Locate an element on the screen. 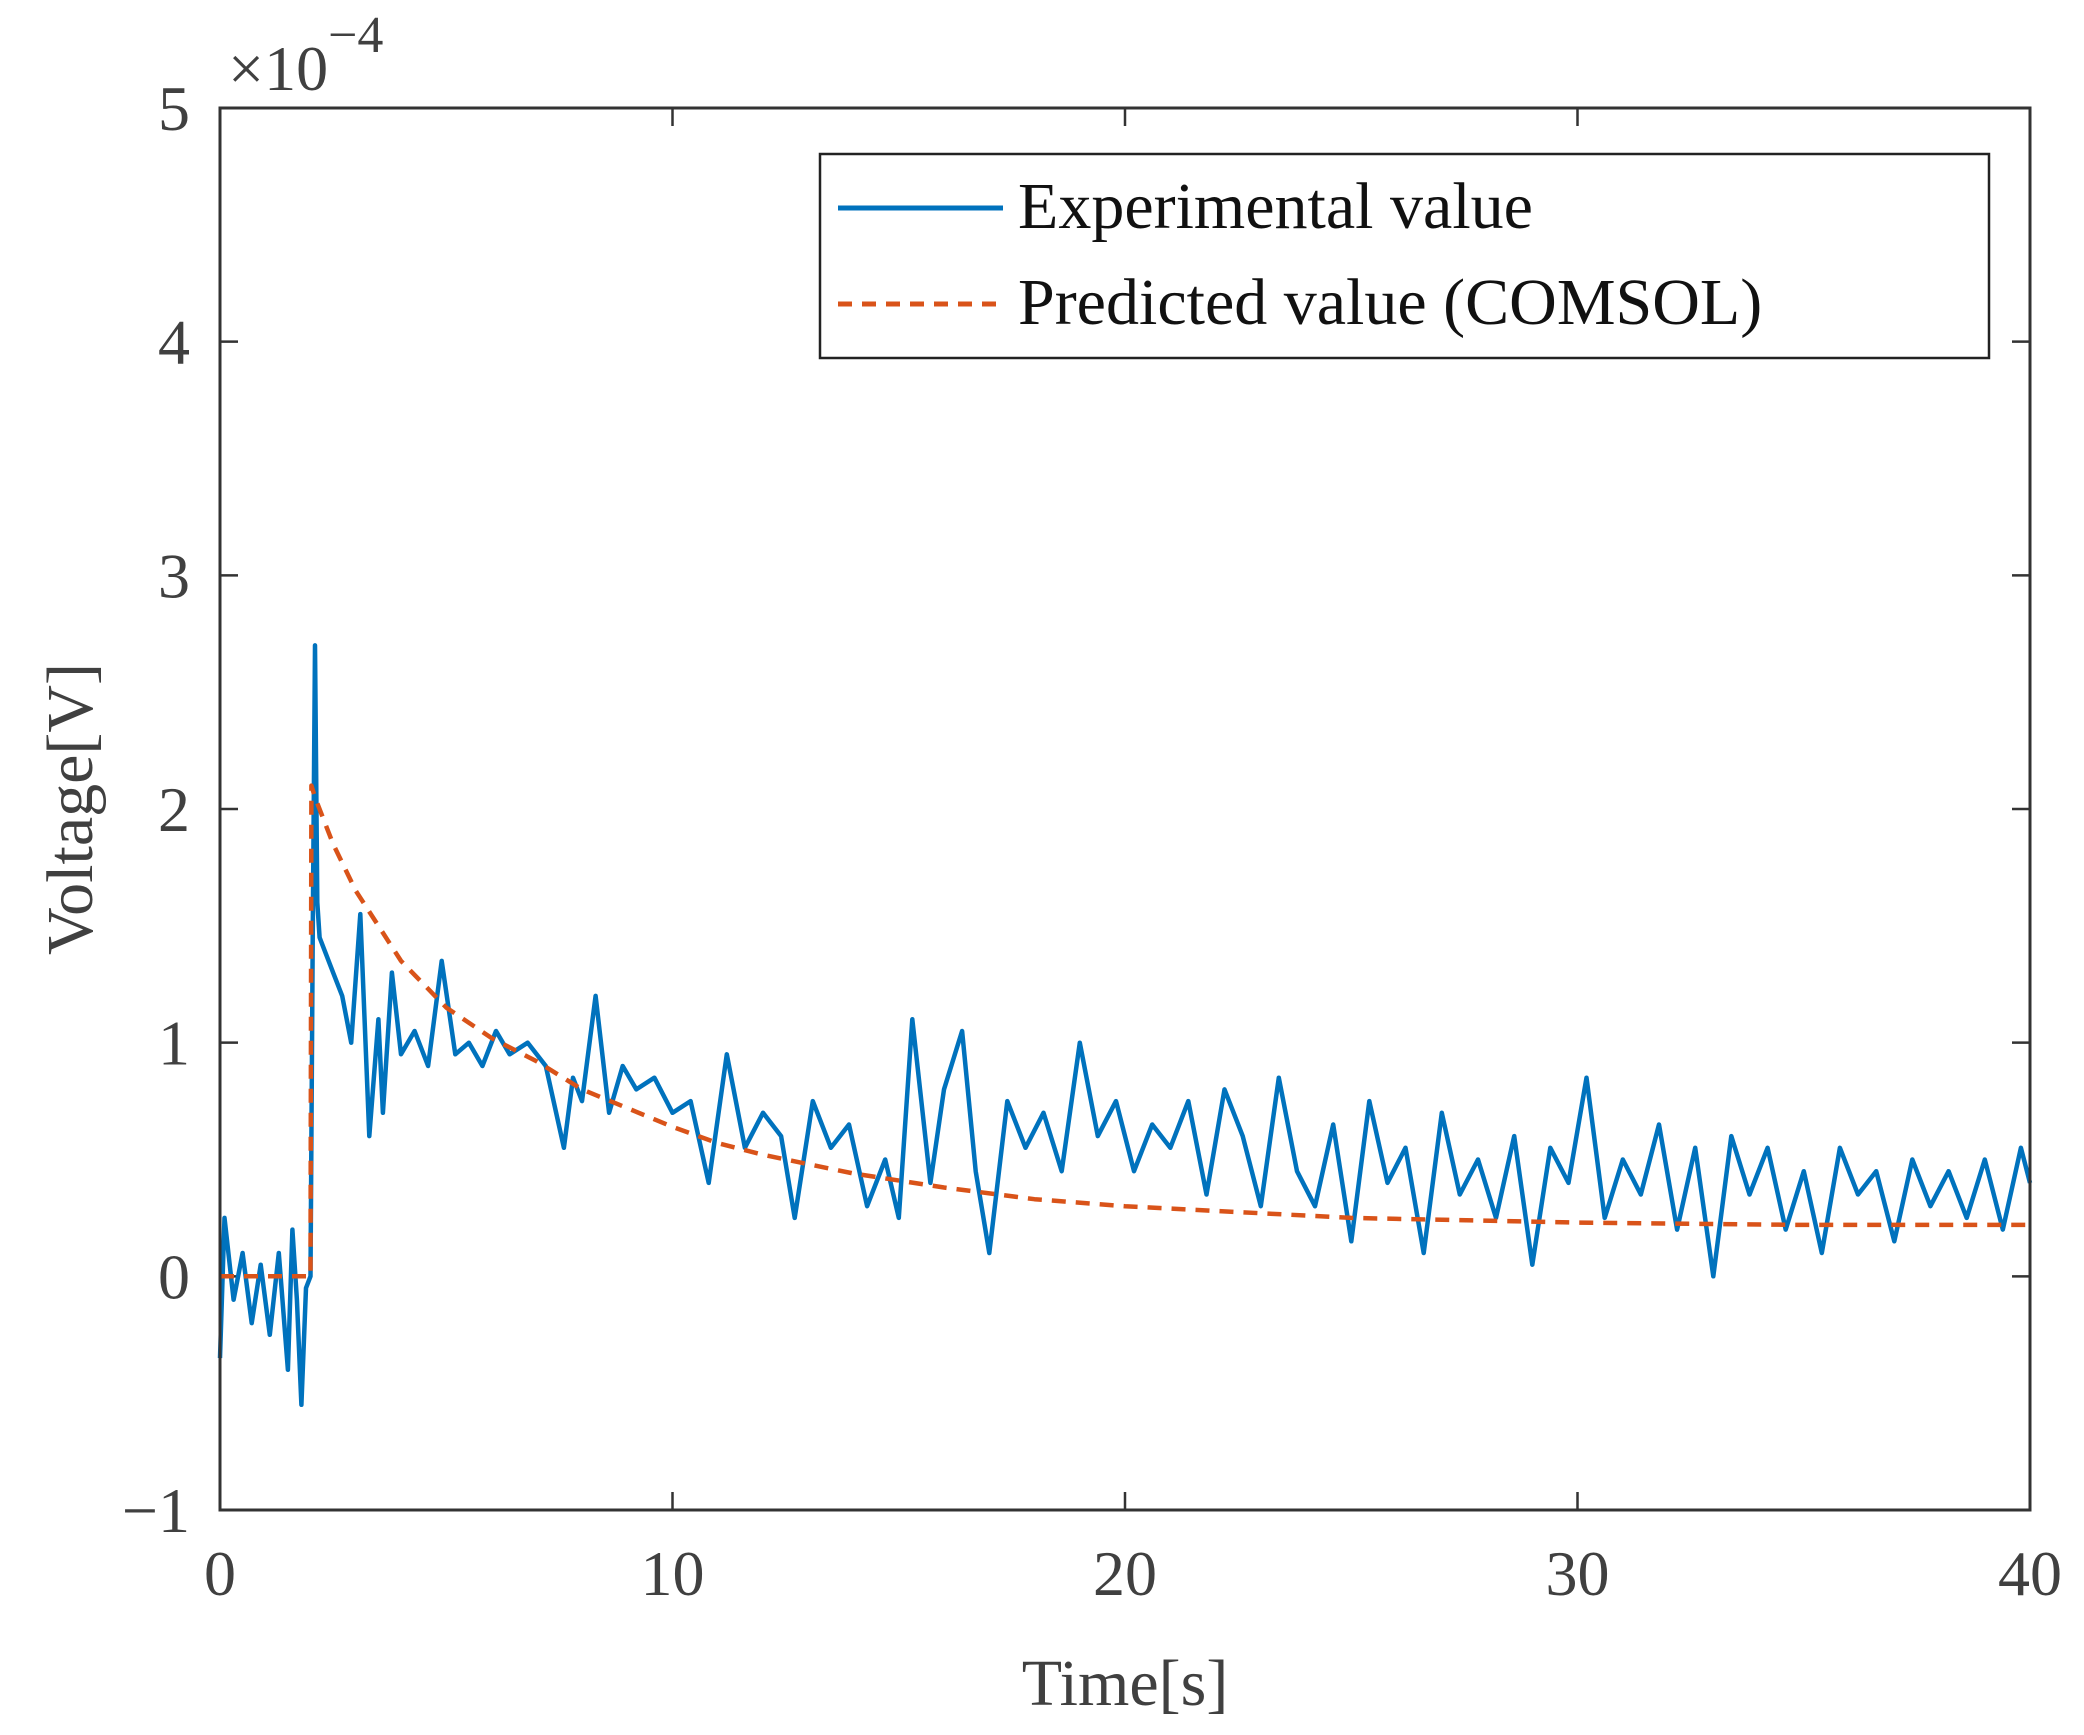 This screenshot has height=1735, width=2084. y-tick-label: 0 is located at coordinates (174, 1276).